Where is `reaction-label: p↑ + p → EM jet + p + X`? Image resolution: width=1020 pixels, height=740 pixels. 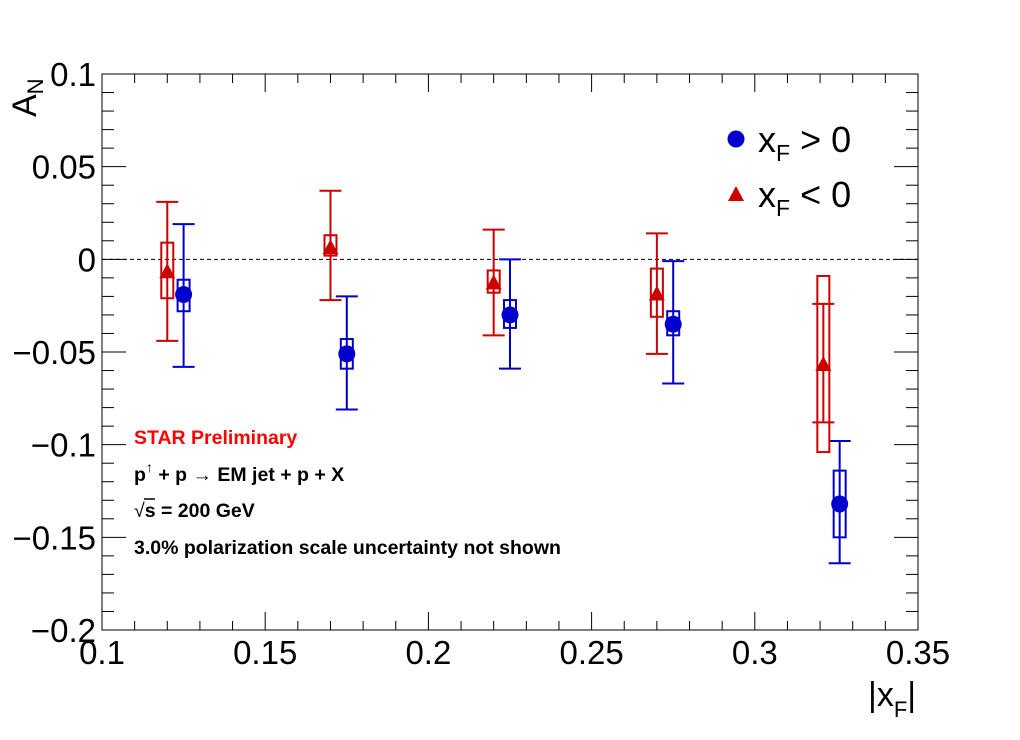 reaction-label: p↑ + p → EM jet + p + X is located at coordinates (239, 472).